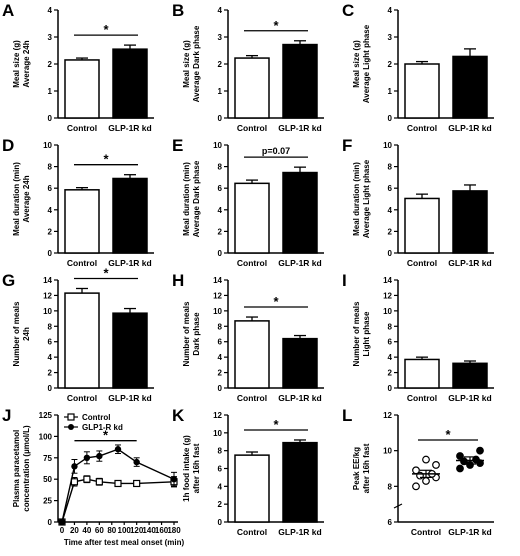  Describe the element at coordinates (96, 417) in the screenshot. I see `legend-label: Control` at that location.